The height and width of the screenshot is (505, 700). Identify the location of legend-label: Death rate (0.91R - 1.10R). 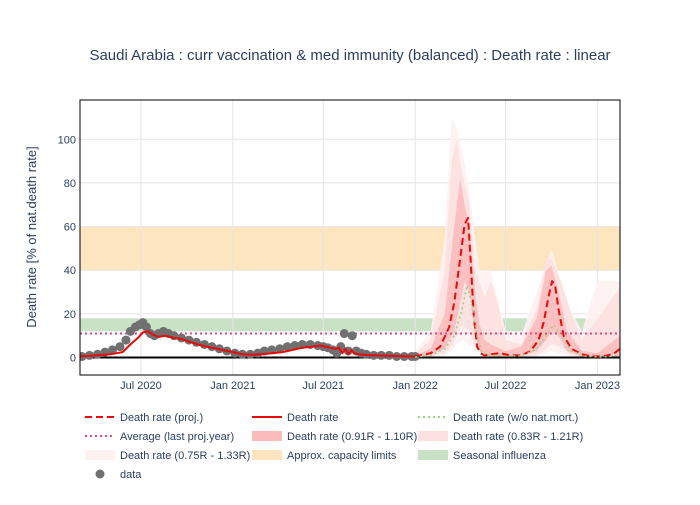
(352, 437).